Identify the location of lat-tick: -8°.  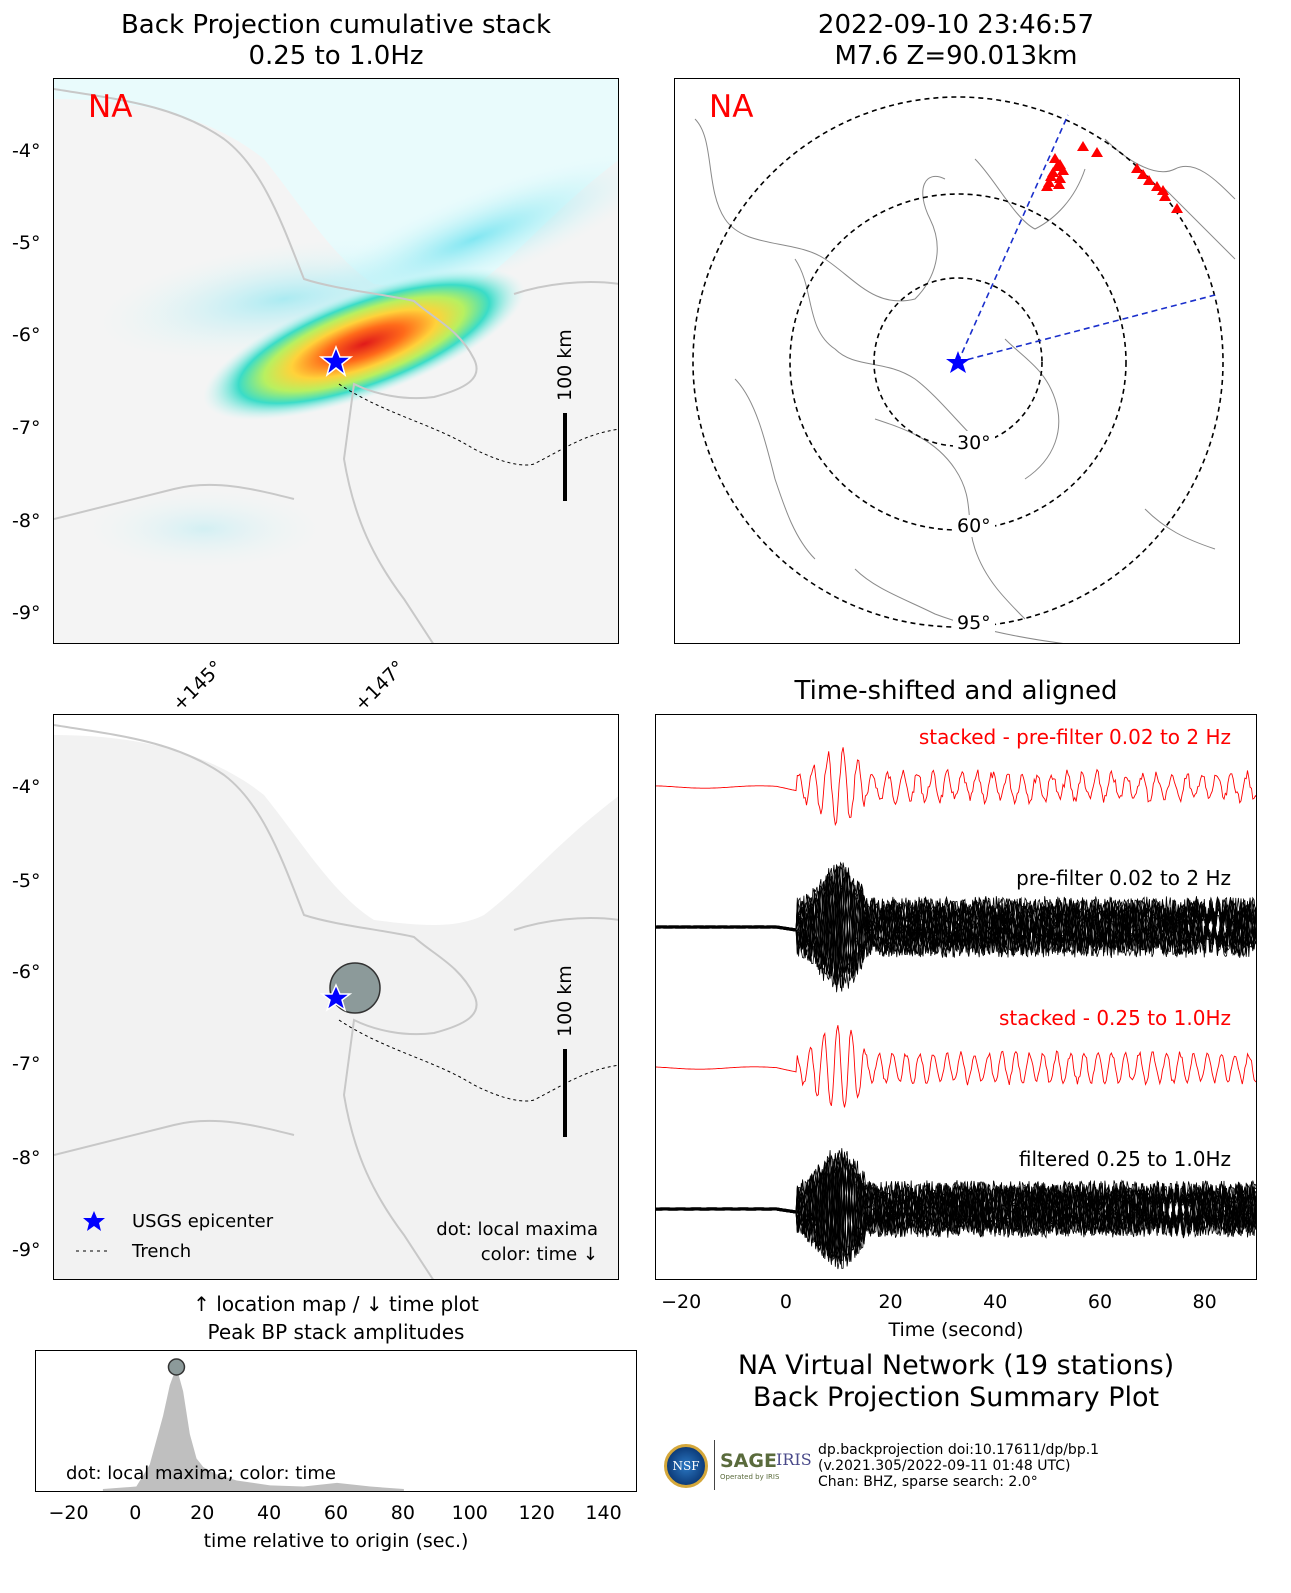
(26, 1158).